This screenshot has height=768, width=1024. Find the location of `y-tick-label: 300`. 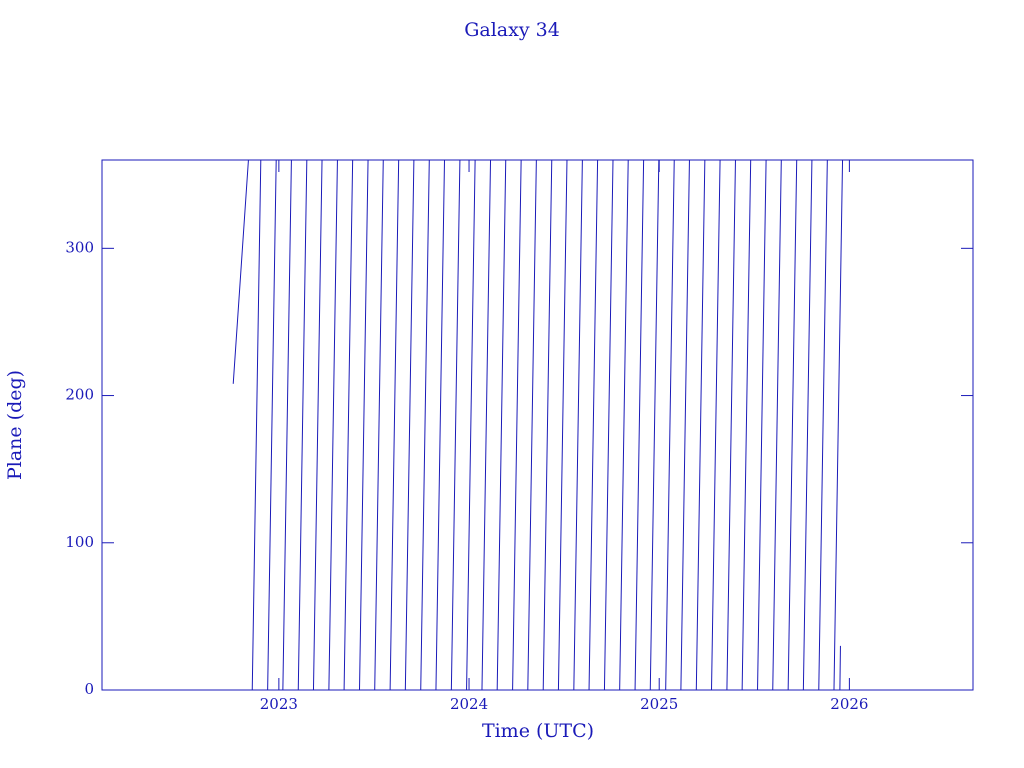

y-tick-label: 300 is located at coordinates (79, 247).